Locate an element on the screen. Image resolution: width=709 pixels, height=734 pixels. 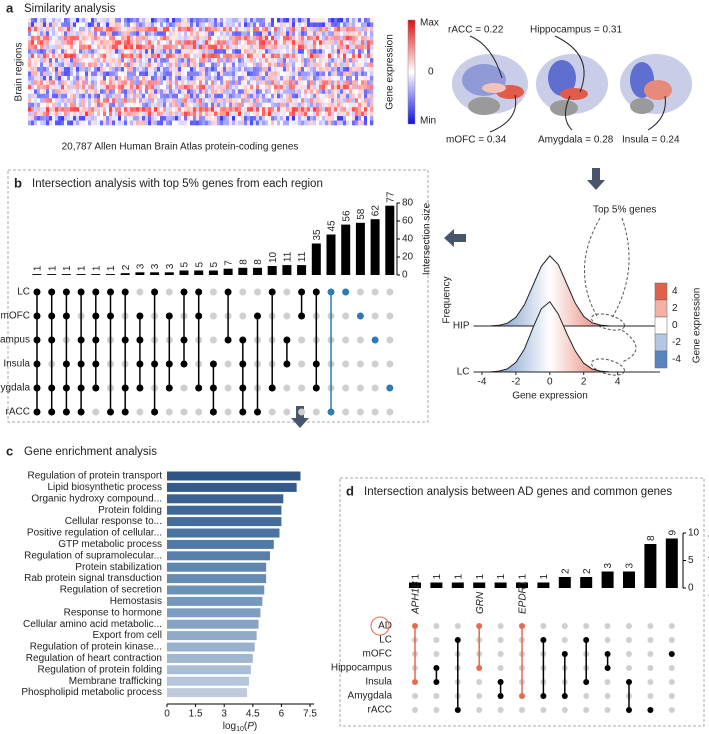
x-tick-label: 3 is located at coordinates (224, 714).